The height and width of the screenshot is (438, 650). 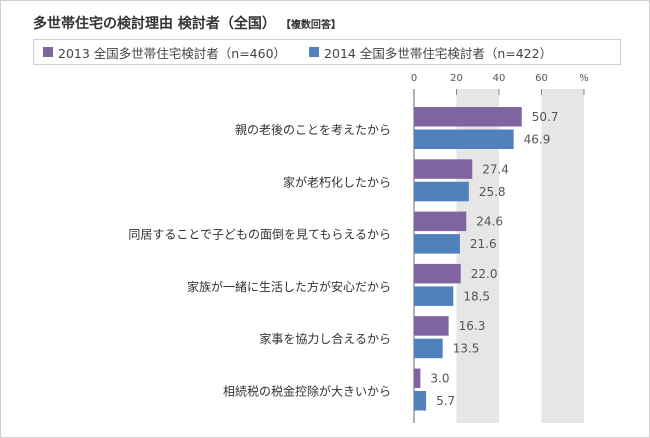 What do you see at coordinates (259, 235) in the screenshot?
I see `category-label: 同居することで子どもの面倒を見てもらえるから` at bounding box center [259, 235].